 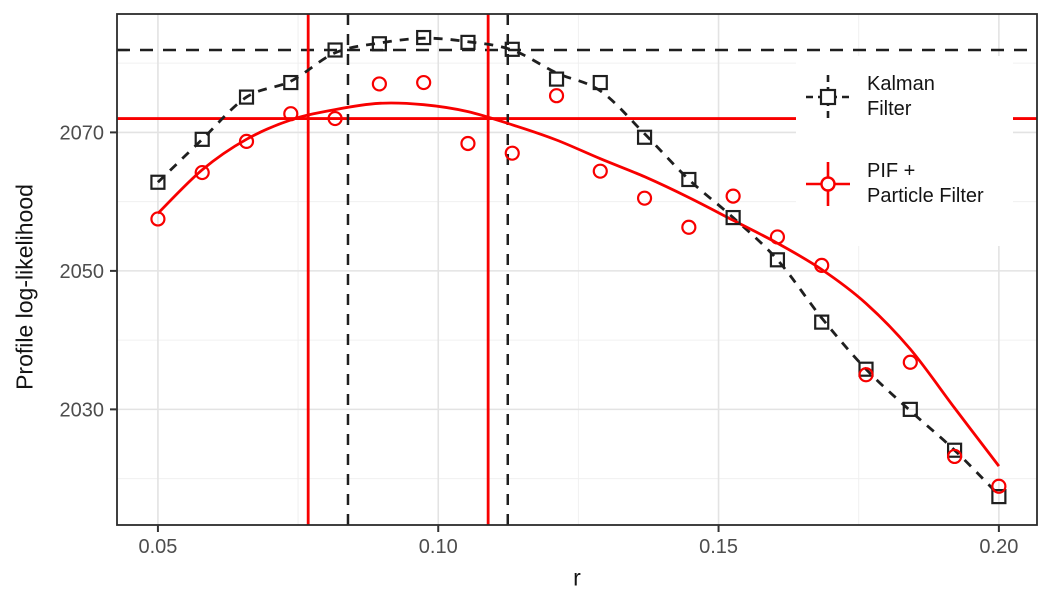 I want to click on x-tick-label: 0.10, so click(x=438, y=547).